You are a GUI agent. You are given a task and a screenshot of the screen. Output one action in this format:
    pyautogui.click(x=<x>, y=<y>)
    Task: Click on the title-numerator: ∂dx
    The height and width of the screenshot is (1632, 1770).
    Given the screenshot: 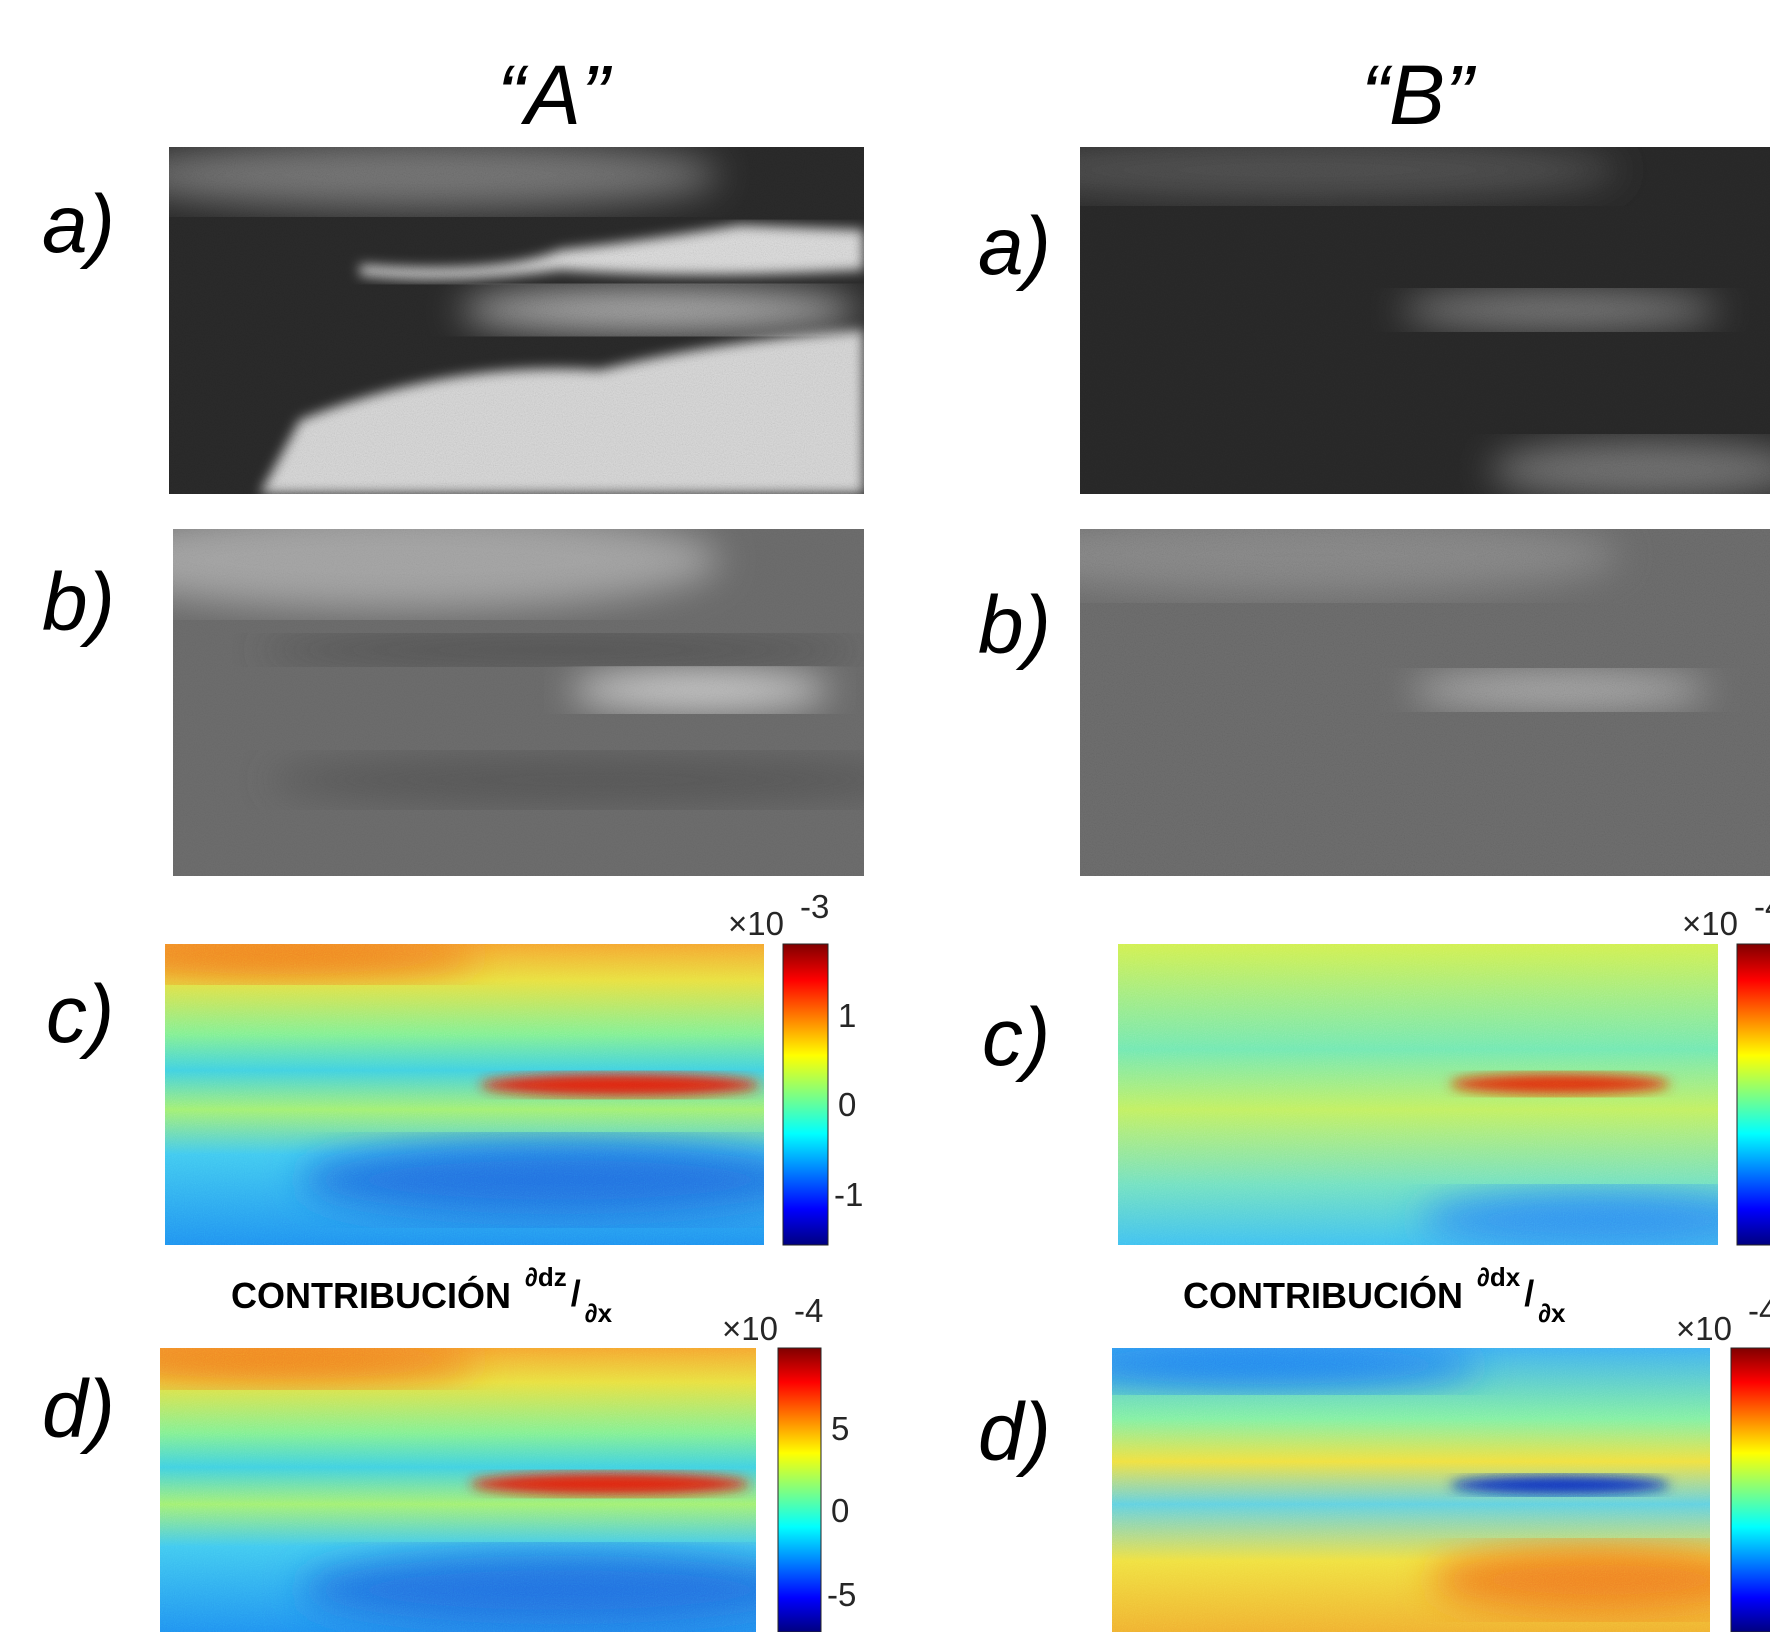 What is the action you would take?
    pyautogui.click(x=1499, y=1277)
    